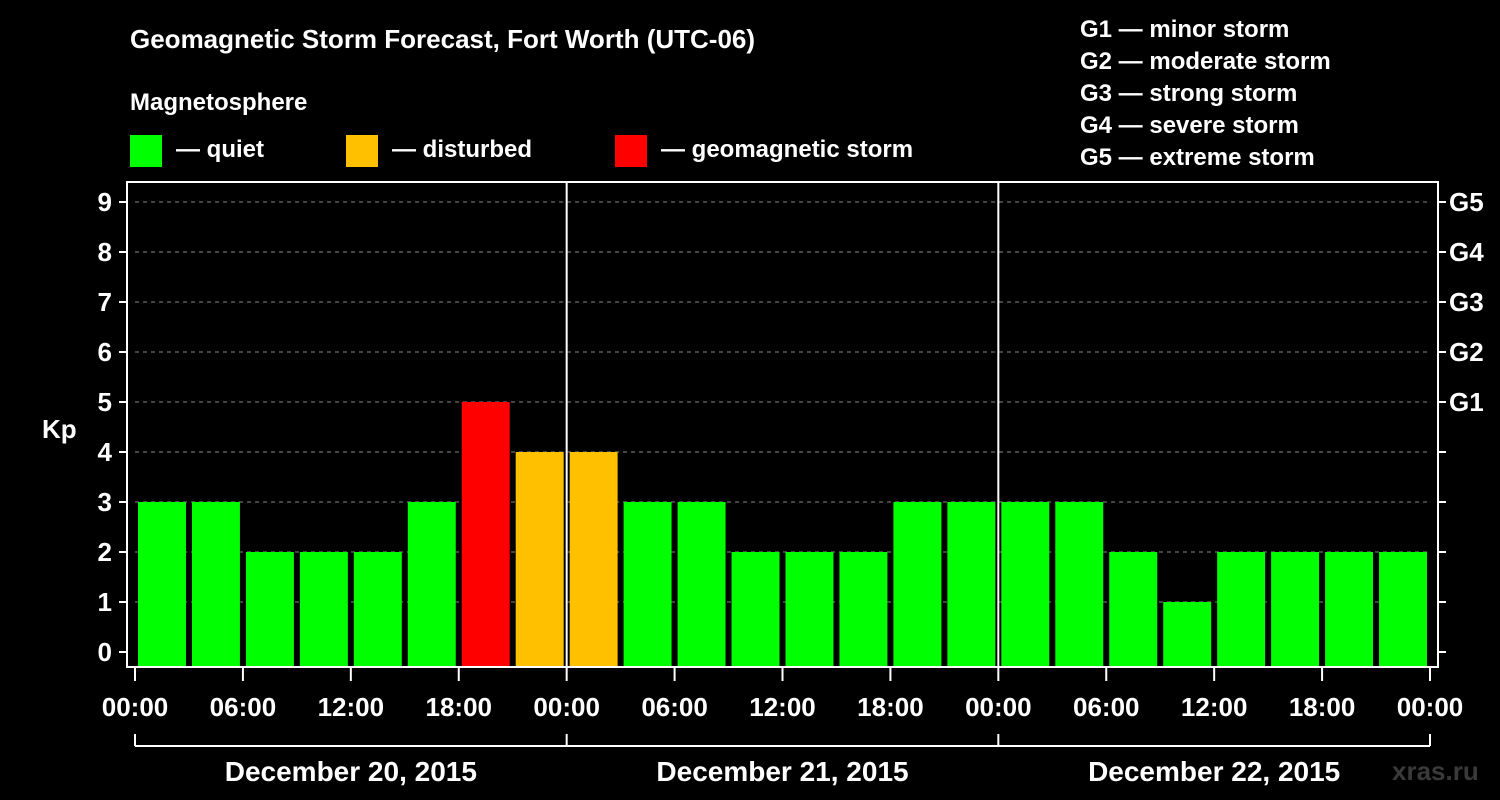 The image size is (1500, 800). What do you see at coordinates (105, 202) in the screenshot?
I see `y-tick-label: 9` at bounding box center [105, 202].